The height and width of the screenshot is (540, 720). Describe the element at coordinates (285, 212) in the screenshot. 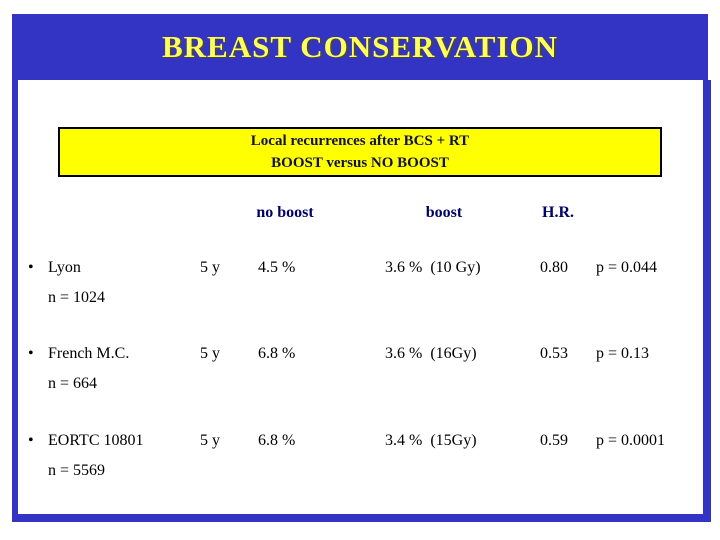

I see `column-header-no-boost: no boost` at that location.